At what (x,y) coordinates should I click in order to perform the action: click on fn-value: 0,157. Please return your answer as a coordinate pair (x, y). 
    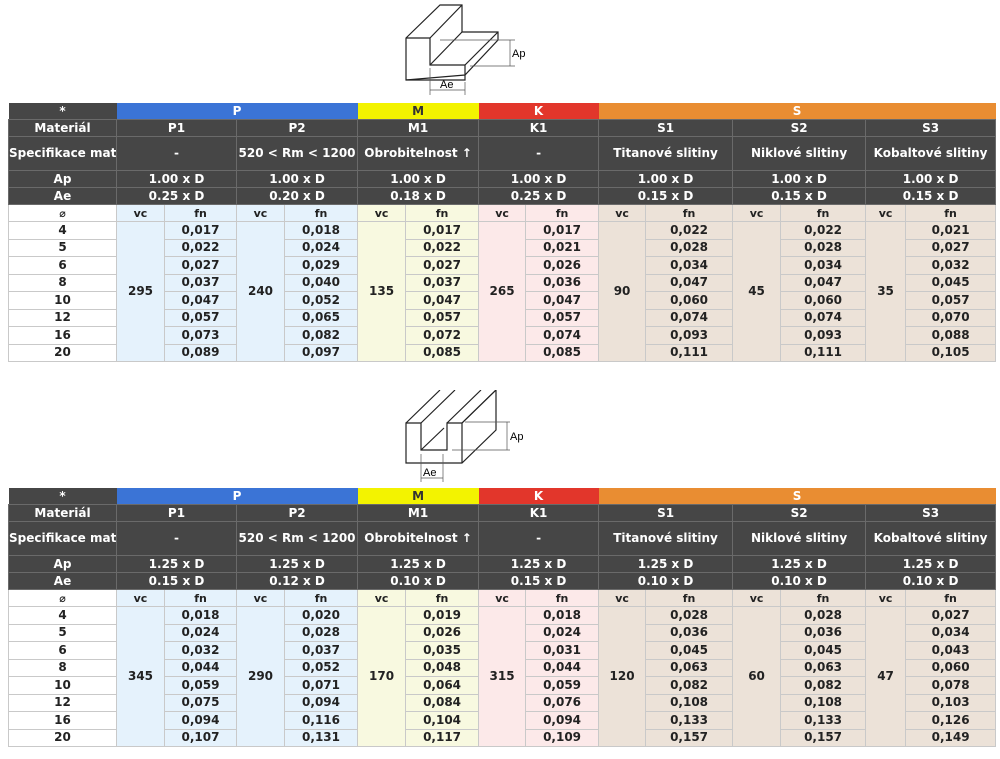
    Looking at the image, I should click on (823, 737).